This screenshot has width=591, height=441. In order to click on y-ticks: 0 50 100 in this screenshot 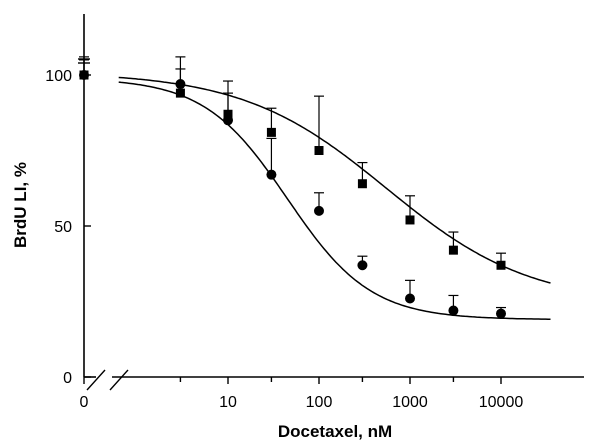, I will do `click(68, 227)`.